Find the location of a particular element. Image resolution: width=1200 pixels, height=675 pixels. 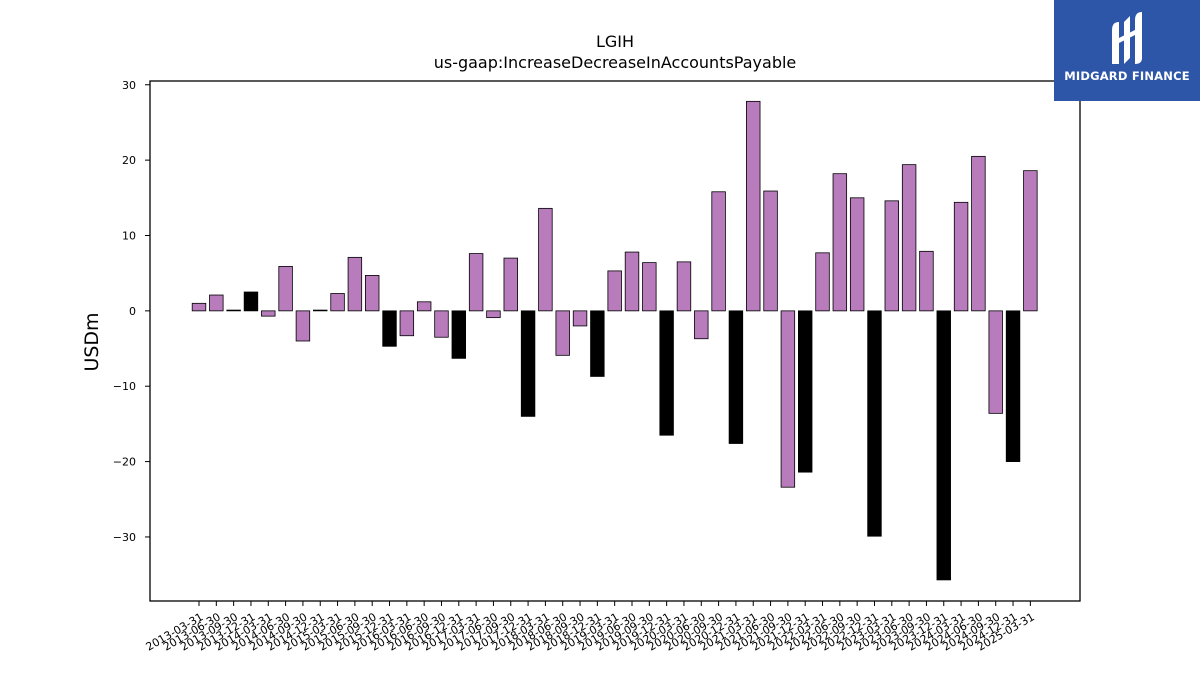

y-tick-label: 20 is located at coordinates (129, 160).